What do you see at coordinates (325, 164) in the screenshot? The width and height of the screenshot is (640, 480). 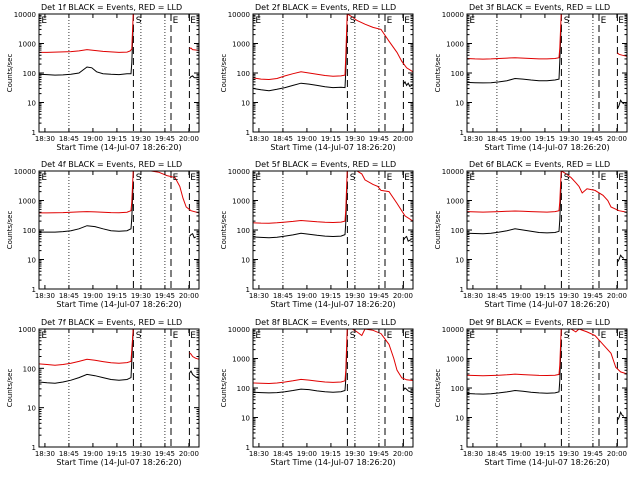 I see `panel-title: Det 5f BLACK = Events, RED = LLD` at bounding box center [325, 164].